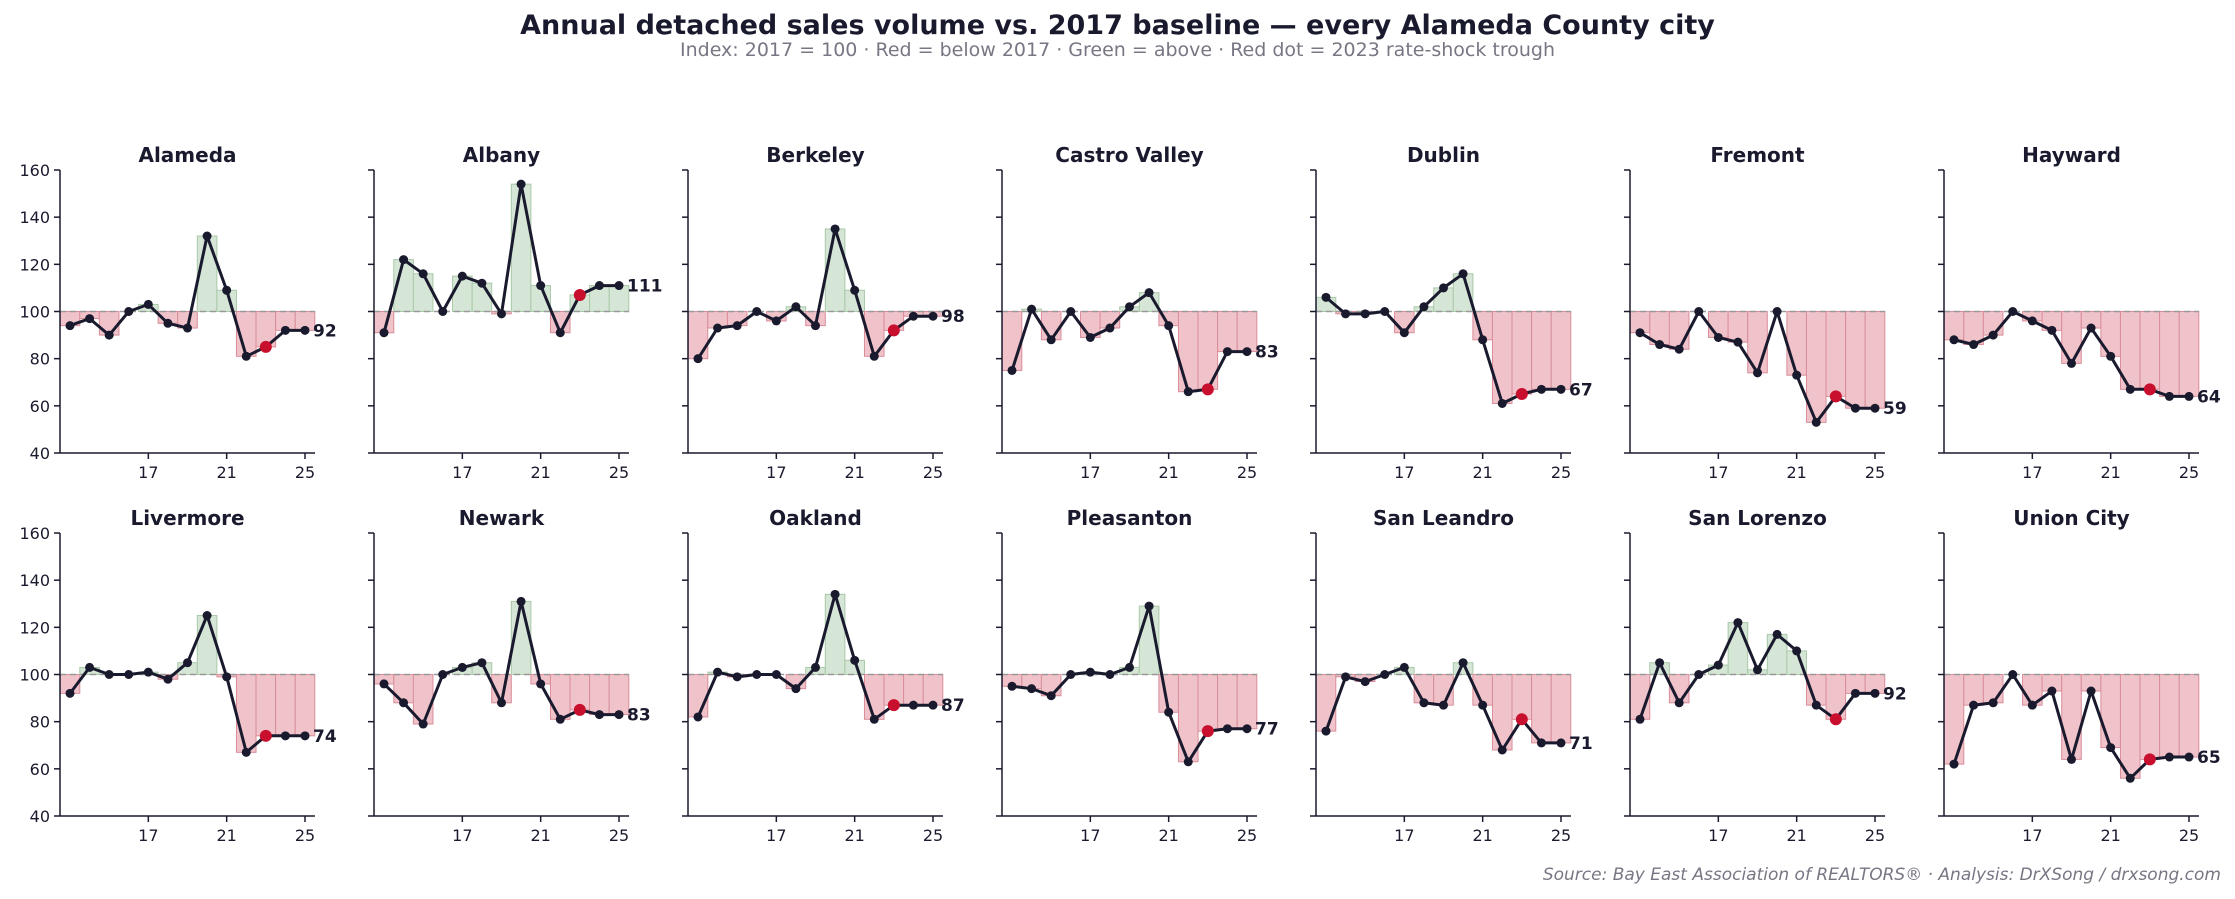  I want to click on y-tick-label: 160, so click(34, 533).